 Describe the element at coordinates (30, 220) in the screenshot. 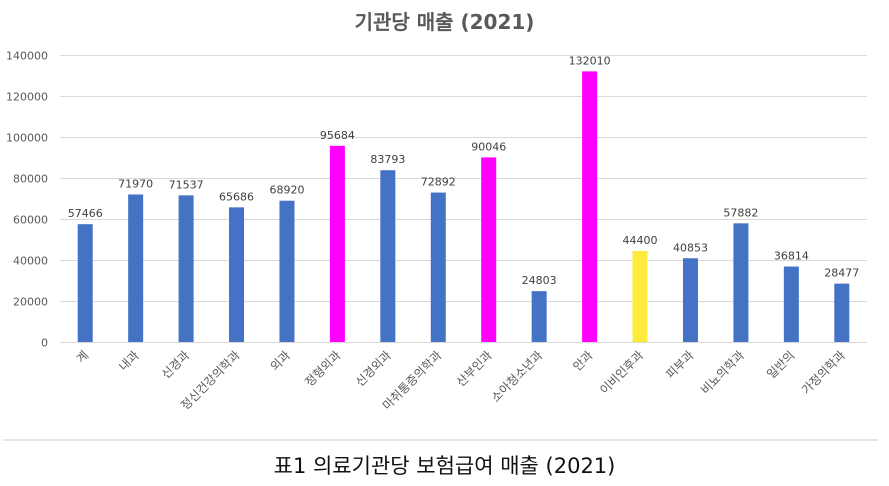

I see `y-tick-label: 60000` at that location.